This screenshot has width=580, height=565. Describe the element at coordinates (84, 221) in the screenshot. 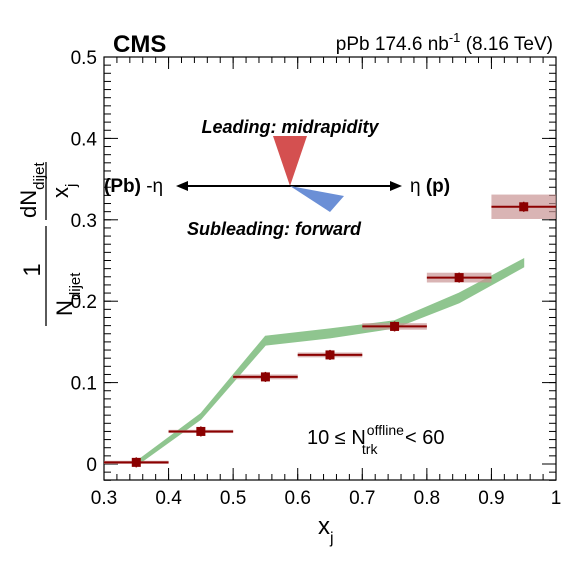

I see `y-tick-label: 0.3` at that location.